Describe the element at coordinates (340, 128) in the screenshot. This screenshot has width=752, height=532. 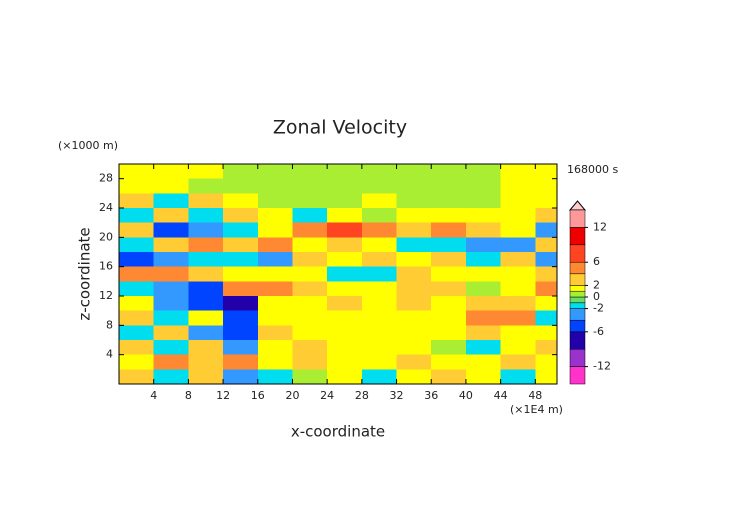
I see `chart-title: Zonal Velocity` at that location.